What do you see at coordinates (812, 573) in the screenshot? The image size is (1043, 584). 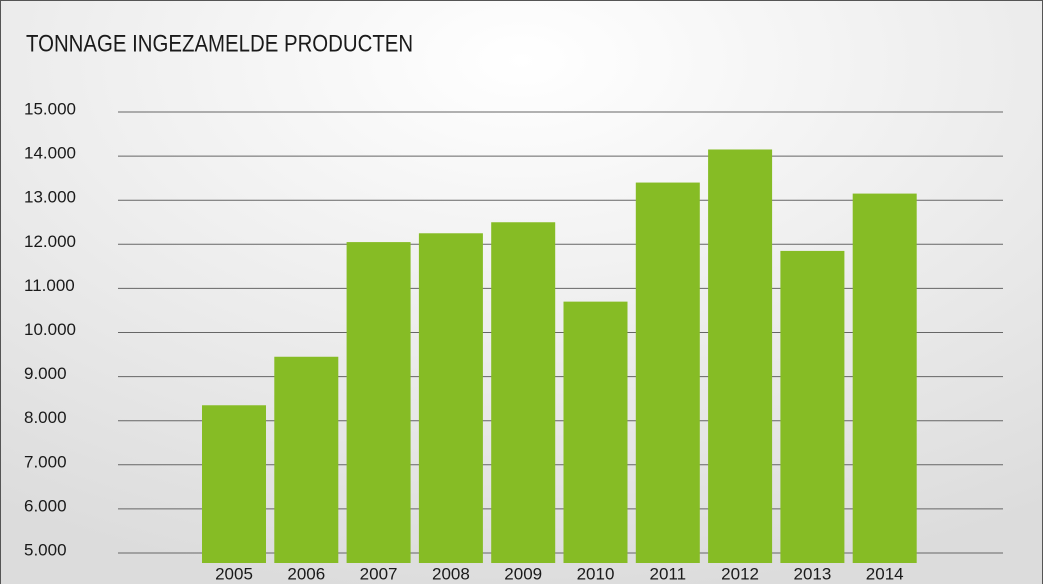 I see `x-tick-label: 2013` at bounding box center [812, 573].